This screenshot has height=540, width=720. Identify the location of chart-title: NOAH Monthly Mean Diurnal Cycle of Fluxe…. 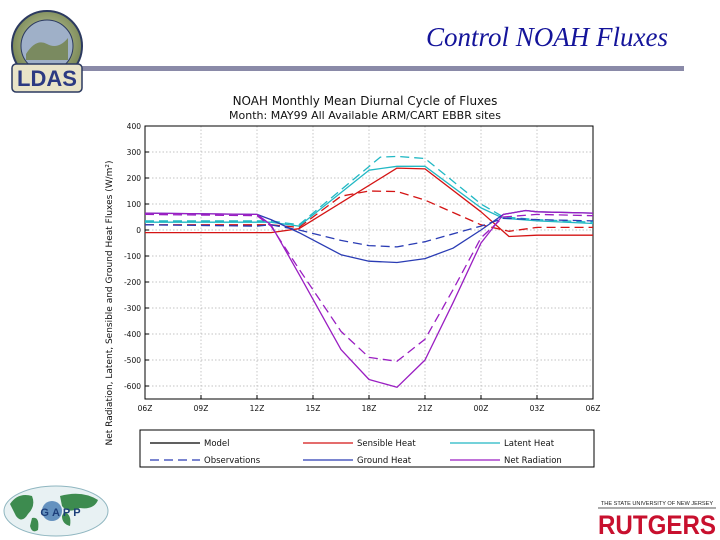
(365, 101).